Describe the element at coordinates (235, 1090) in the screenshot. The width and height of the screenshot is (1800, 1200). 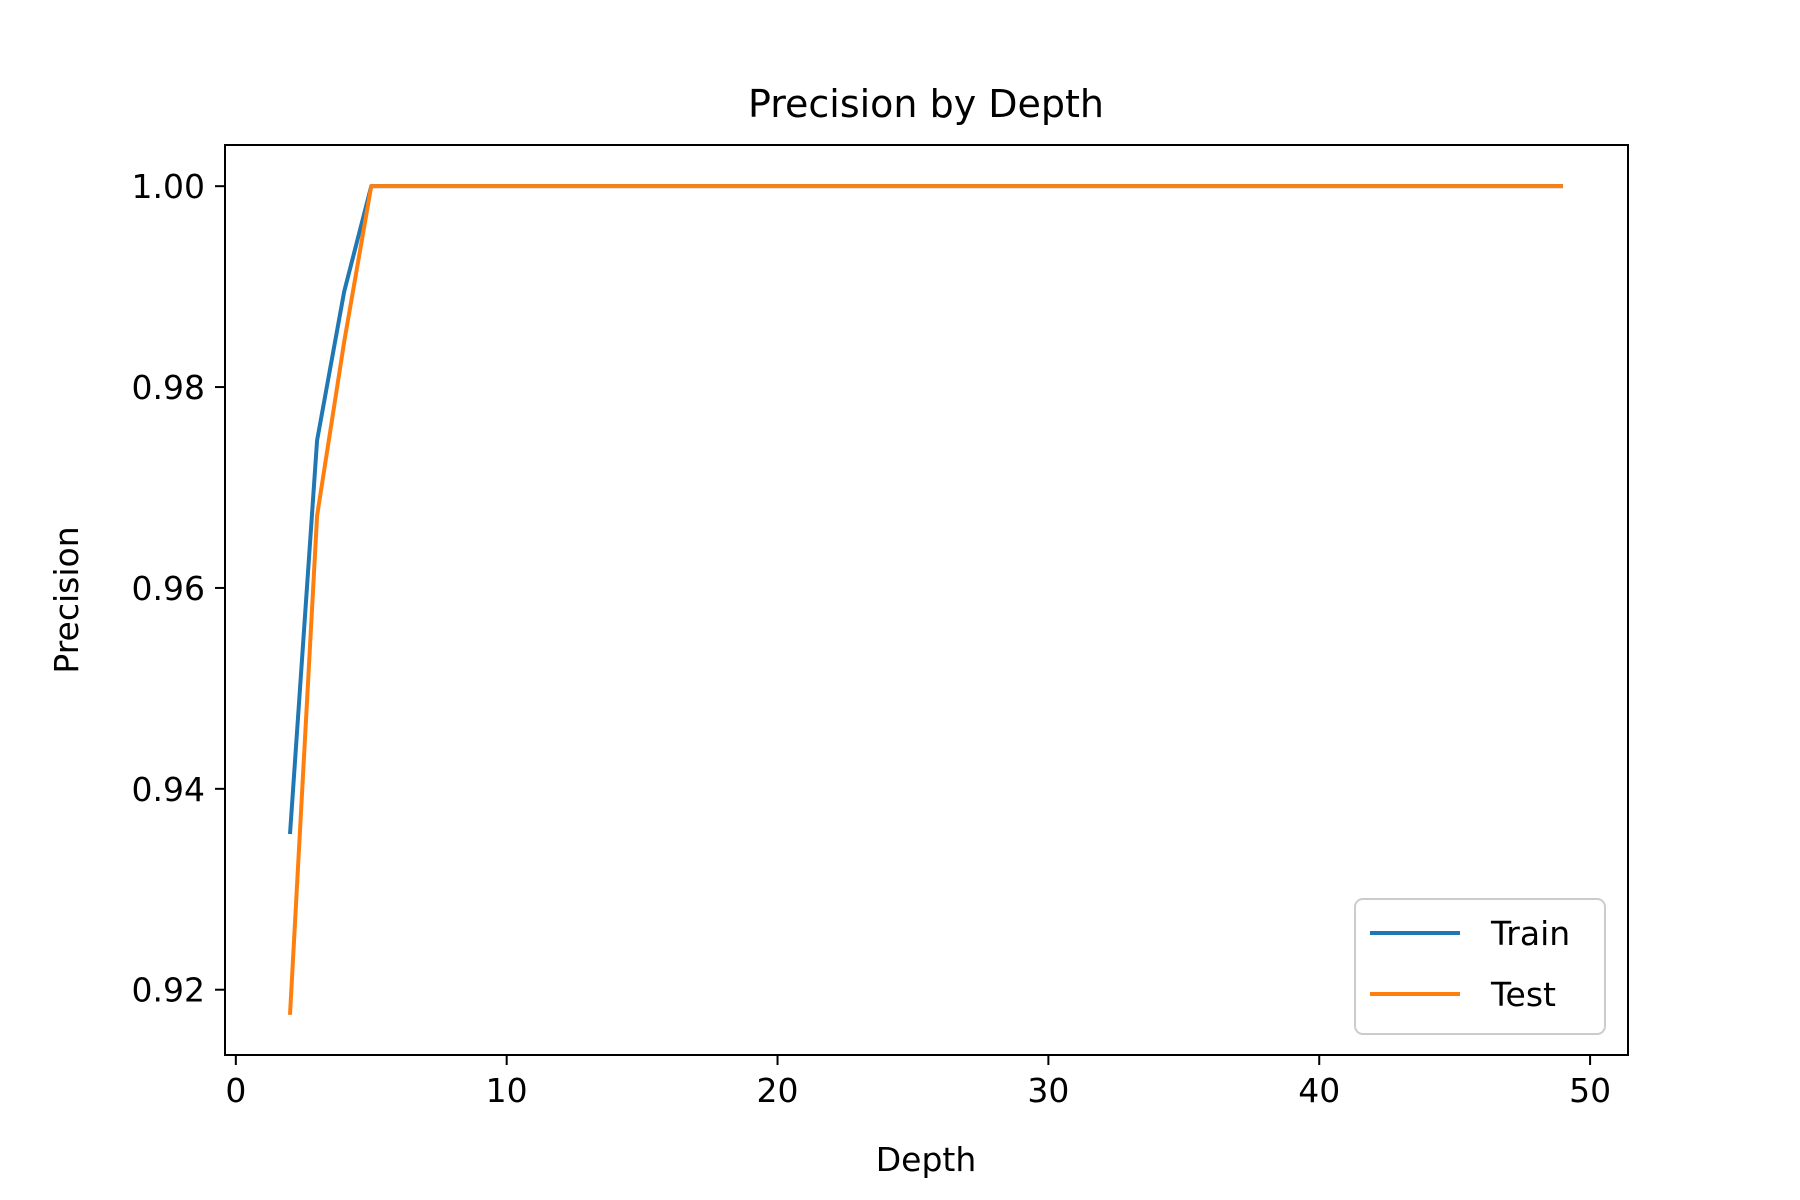
I see `x-tick-label: 0` at that location.